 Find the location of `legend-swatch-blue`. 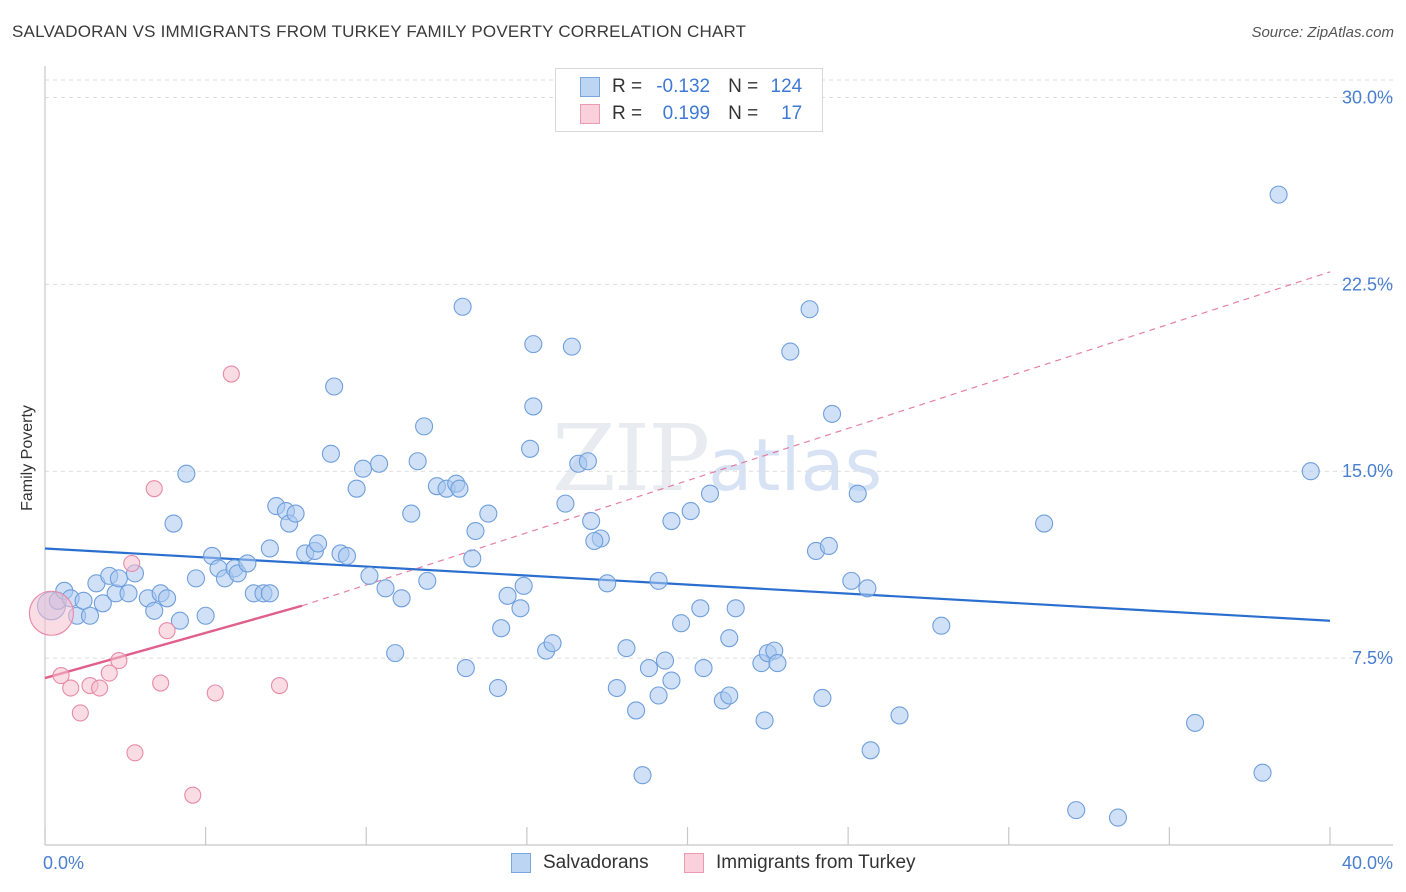

legend-swatch-blue is located at coordinates (590, 87).